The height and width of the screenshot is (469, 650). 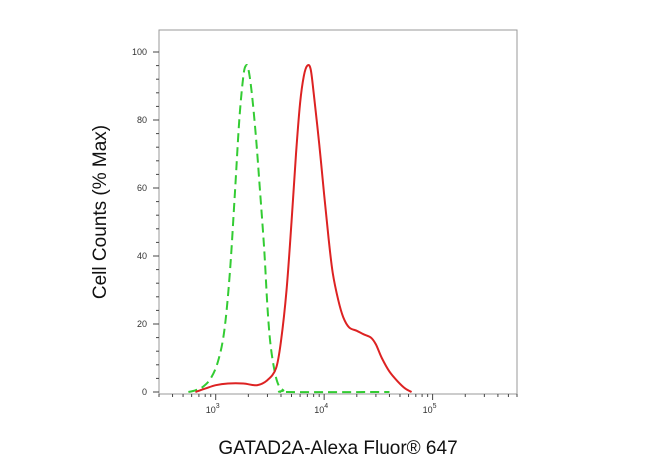 What do you see at coordinates (326, 406) in the screenshot?
I see `x-tick-exponent: 4` at bounding box center [326, 406].